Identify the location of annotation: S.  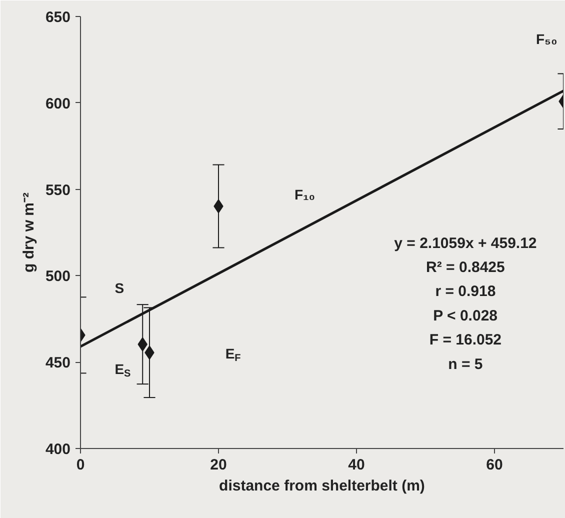
(119, 288).